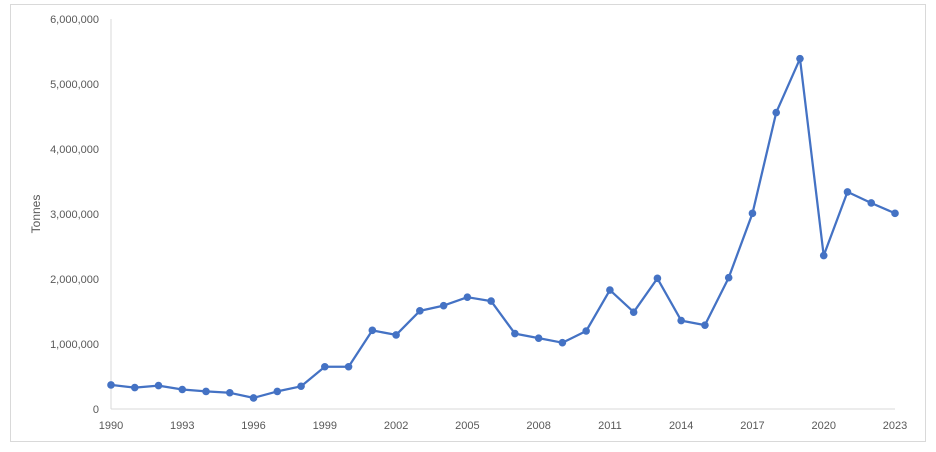 The width and height of the screenshot is (936, 452). I want to click on y-tick-label: 6,000,000, so click(74, 20).